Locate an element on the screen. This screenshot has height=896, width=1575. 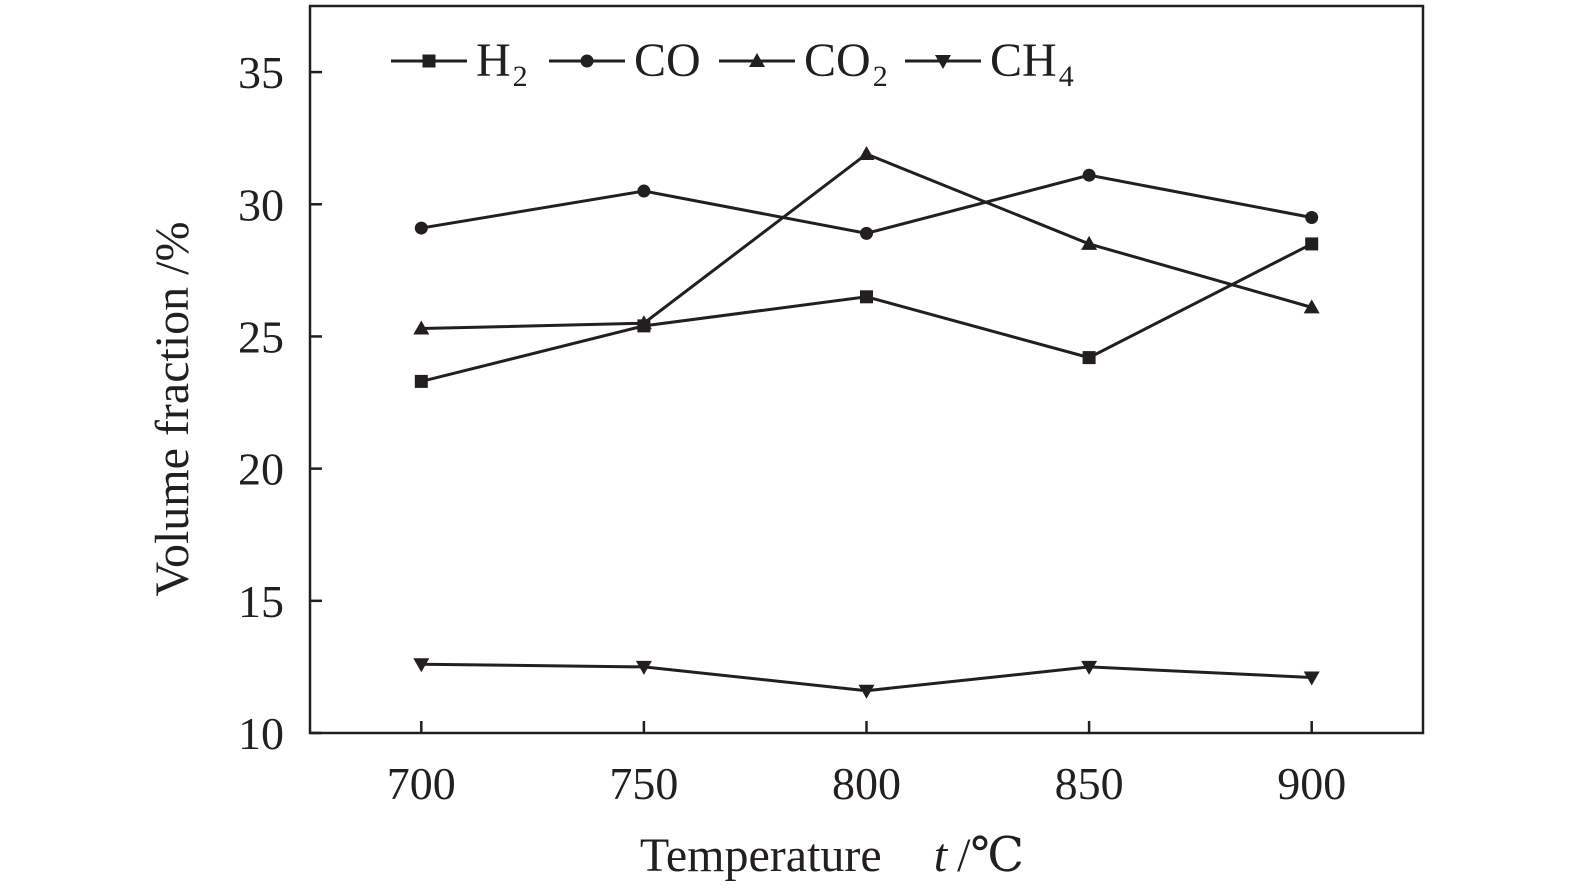
series-ch4 is located at coordinates (866, 678).